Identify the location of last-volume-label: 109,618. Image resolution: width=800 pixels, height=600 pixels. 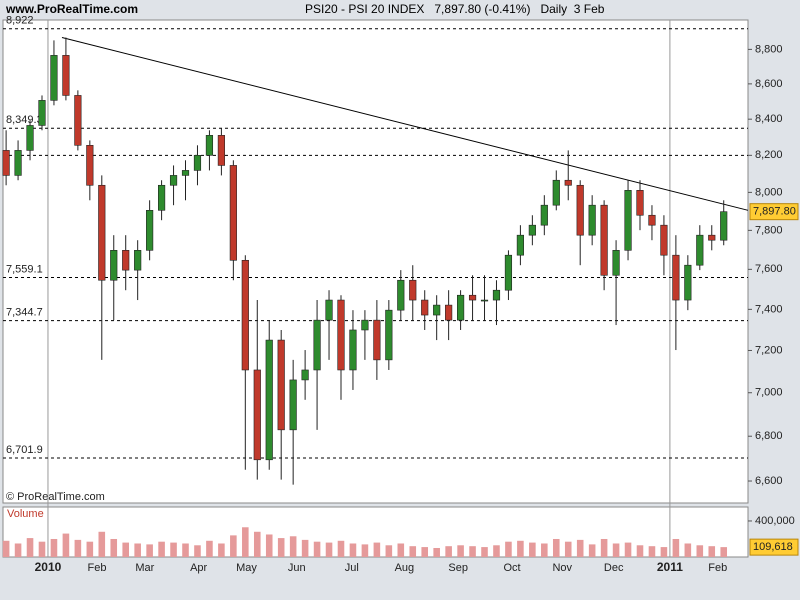
(773, 547).